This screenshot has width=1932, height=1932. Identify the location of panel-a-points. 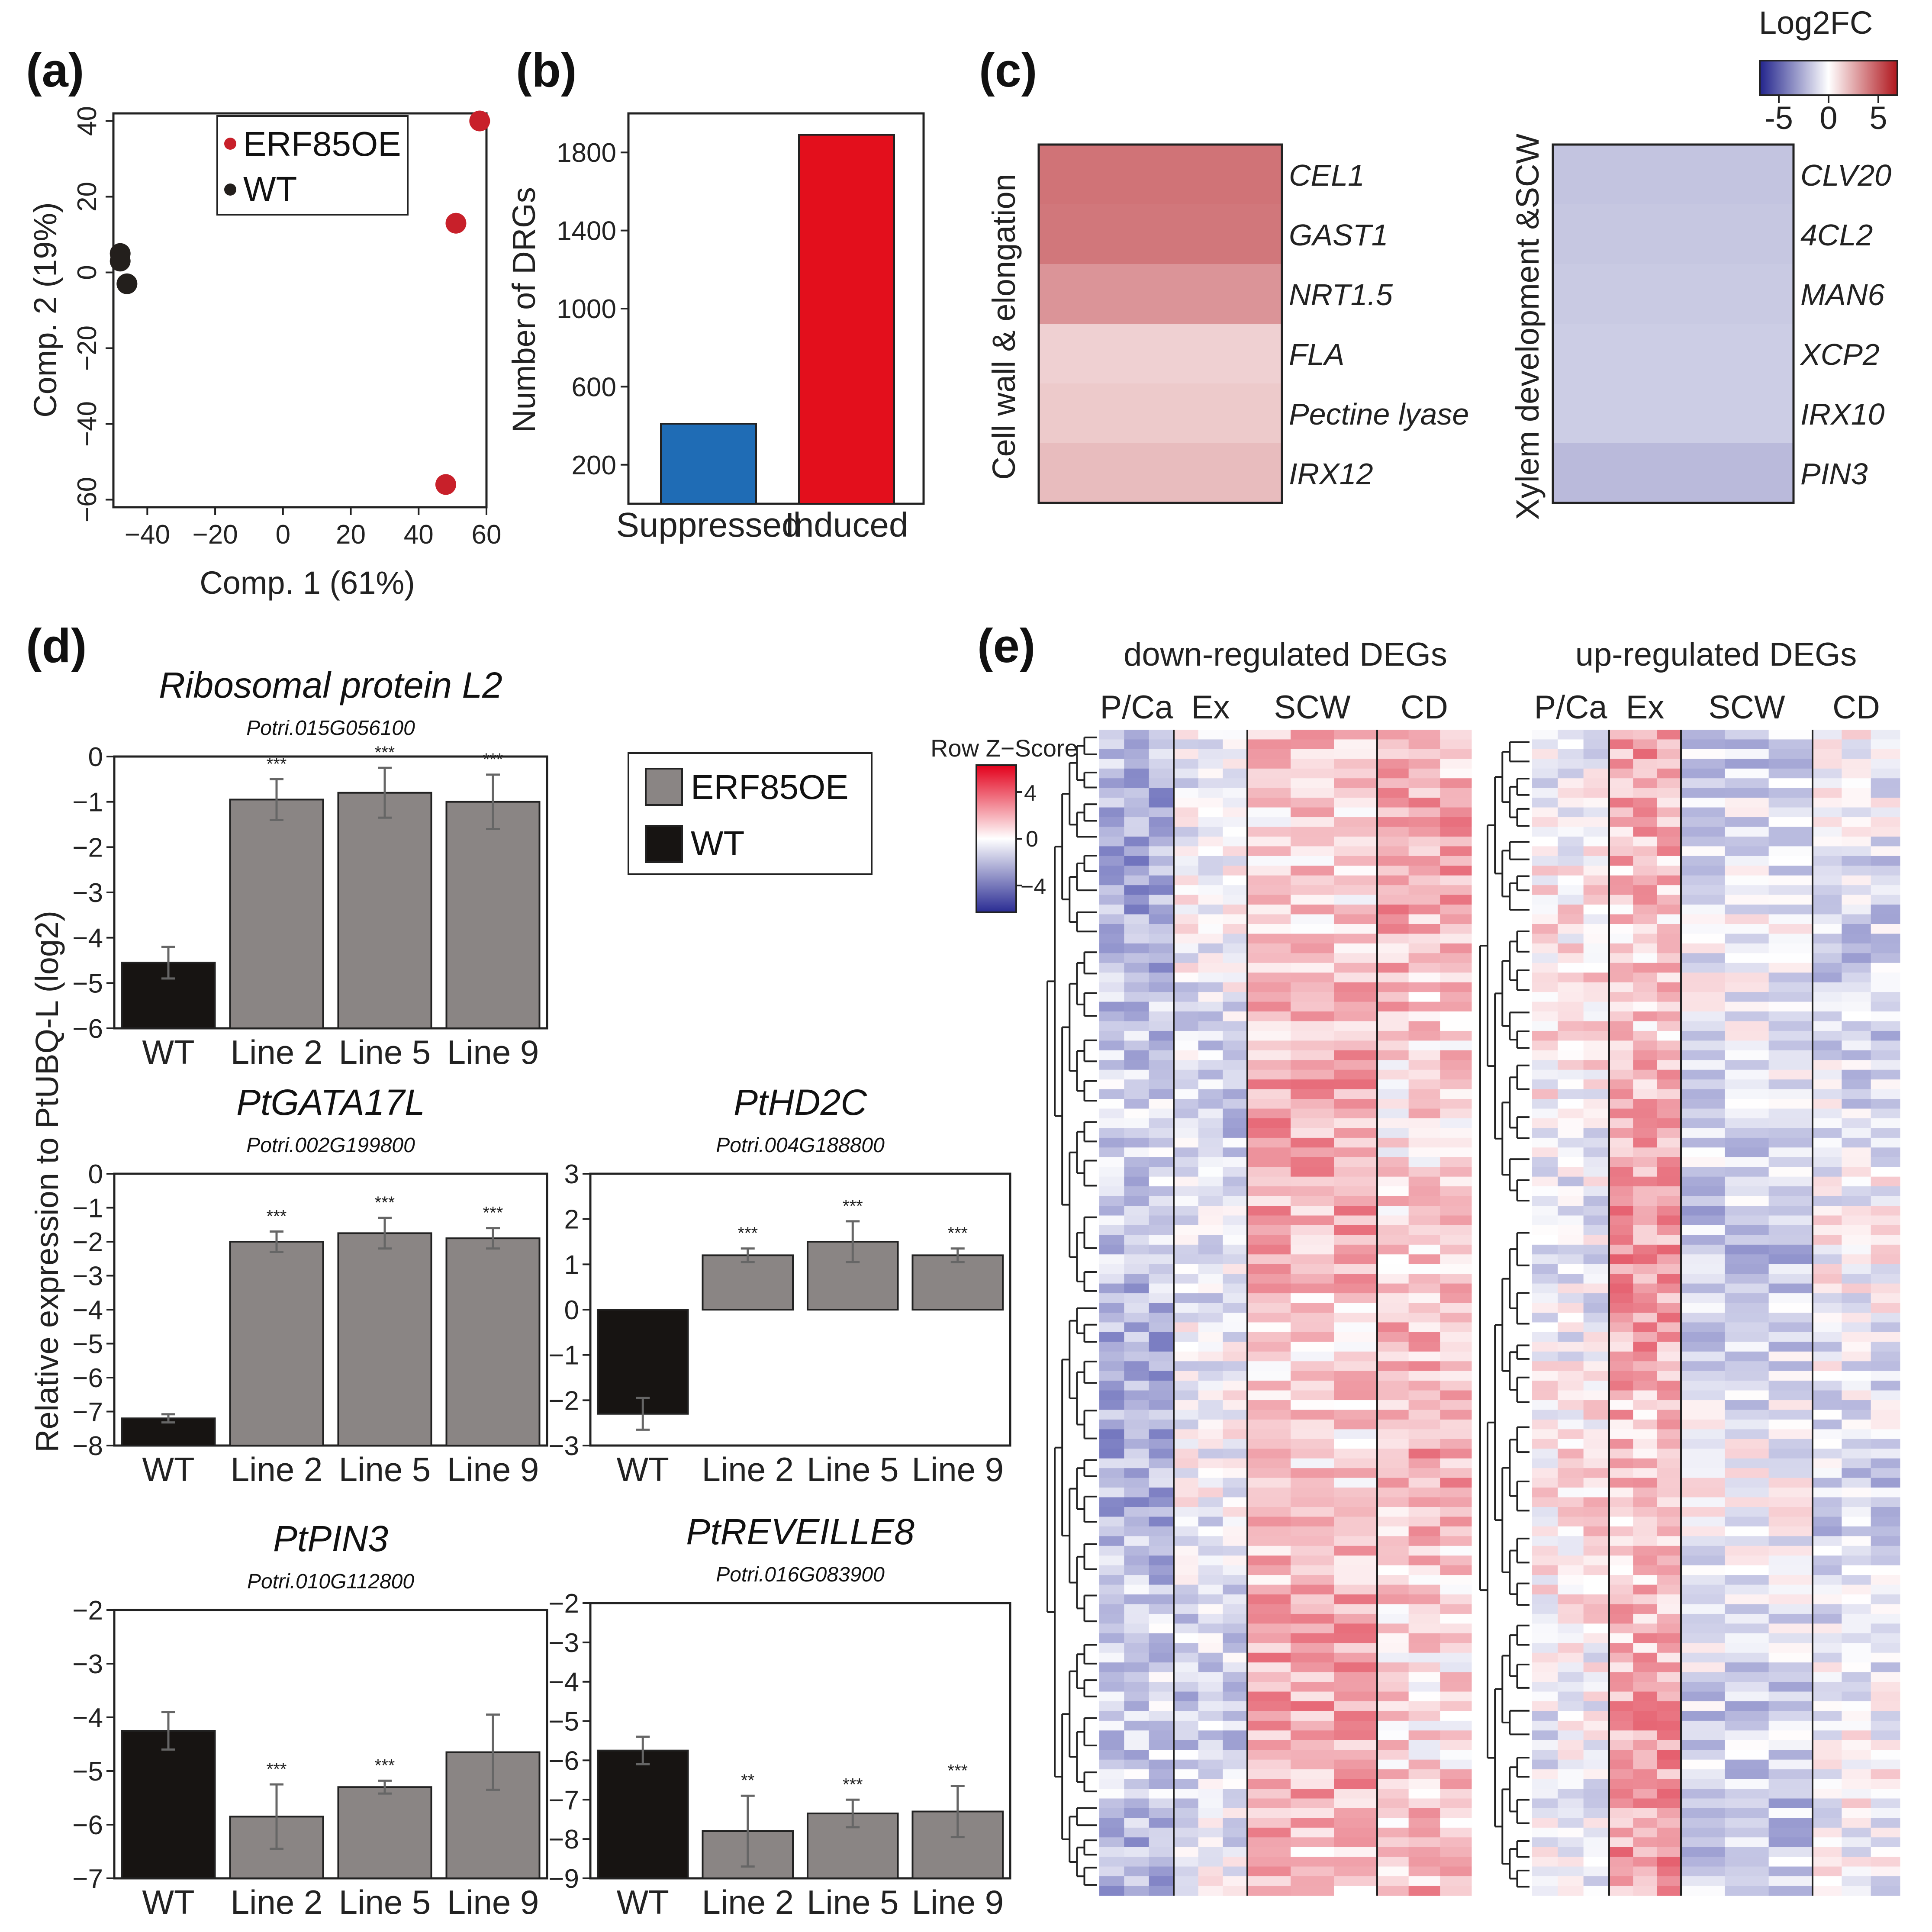
(299, 302).